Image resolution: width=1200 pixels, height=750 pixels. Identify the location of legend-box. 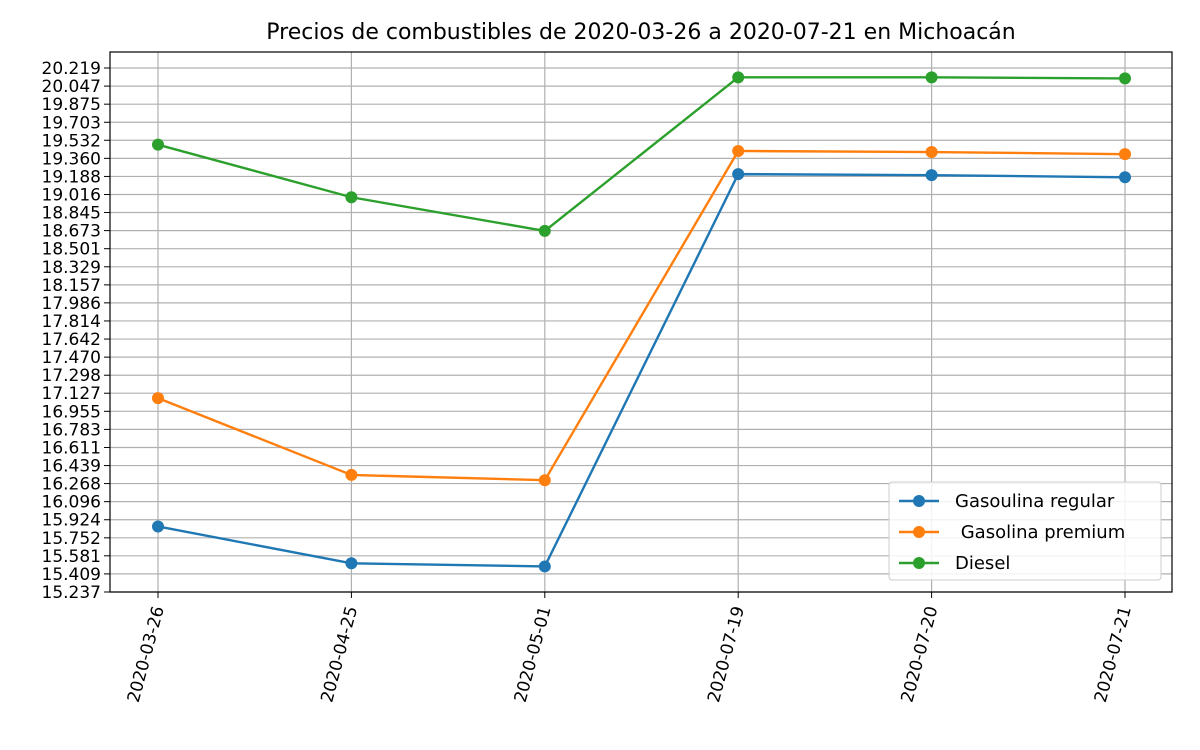
(1025, 531).